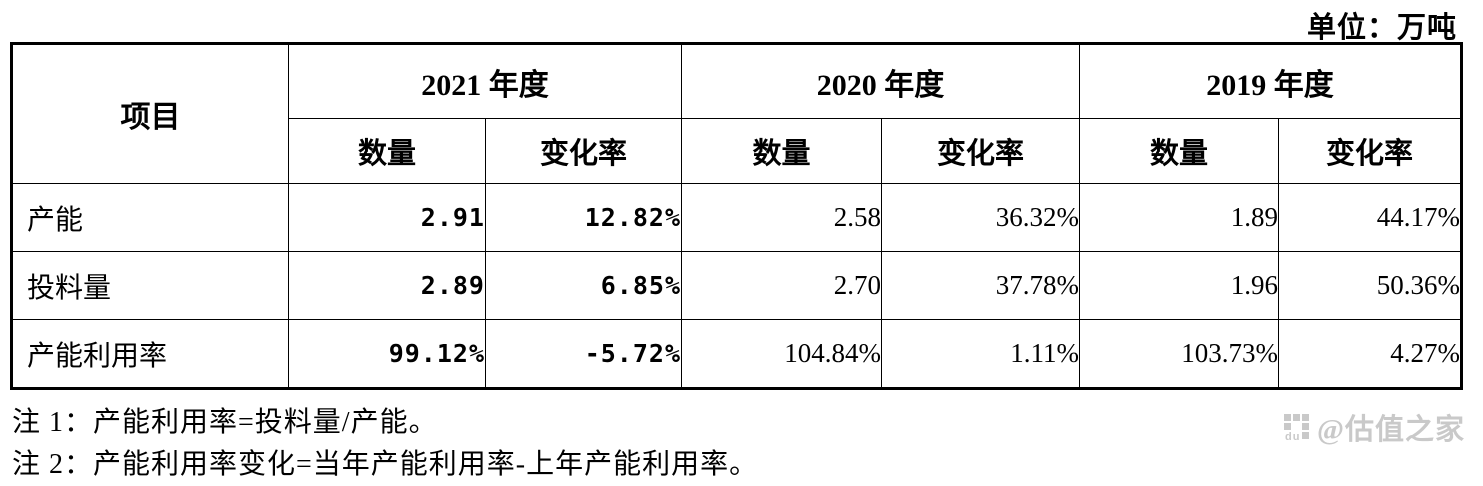 The image size is (1483, 486). I want to click on value-cell: 37.78%, so click(980, 285).